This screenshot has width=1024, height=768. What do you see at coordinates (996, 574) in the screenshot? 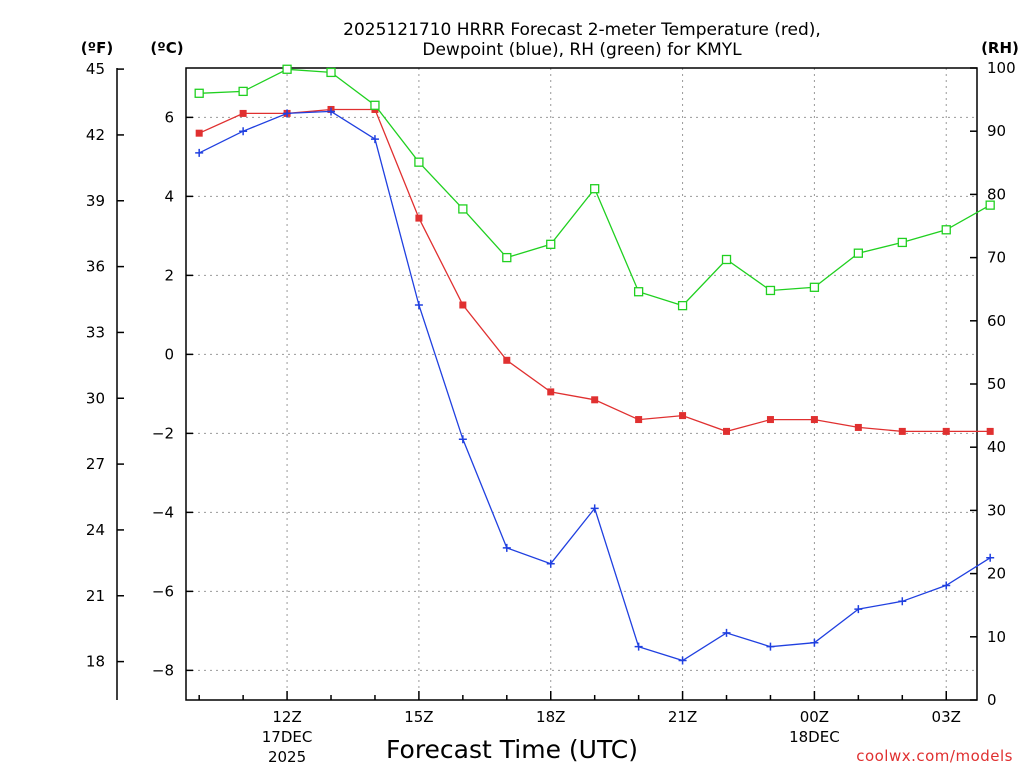
I see `rh-tick-label: 20` at bounding box center [996, 574].